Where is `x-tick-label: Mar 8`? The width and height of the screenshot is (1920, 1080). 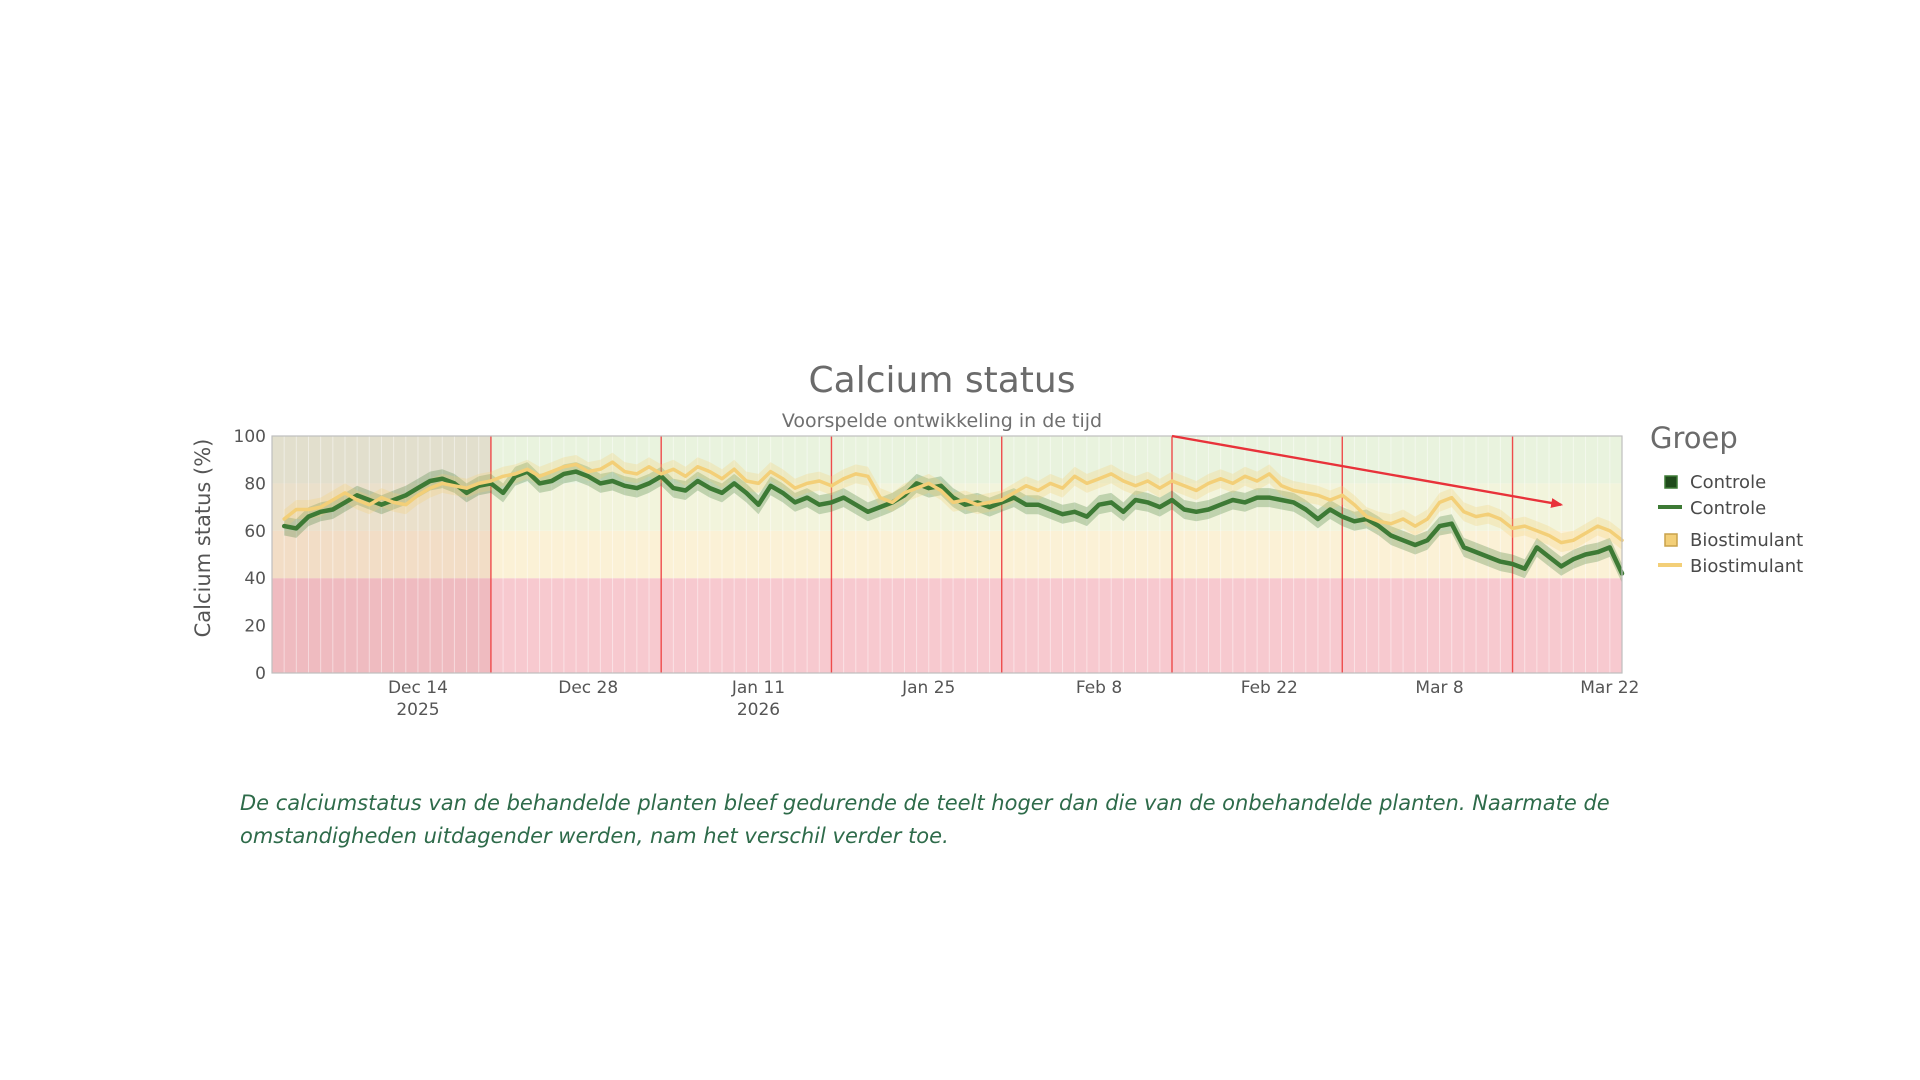
x-tick-label: Mar 8 is located at coordinates (1439, 688).